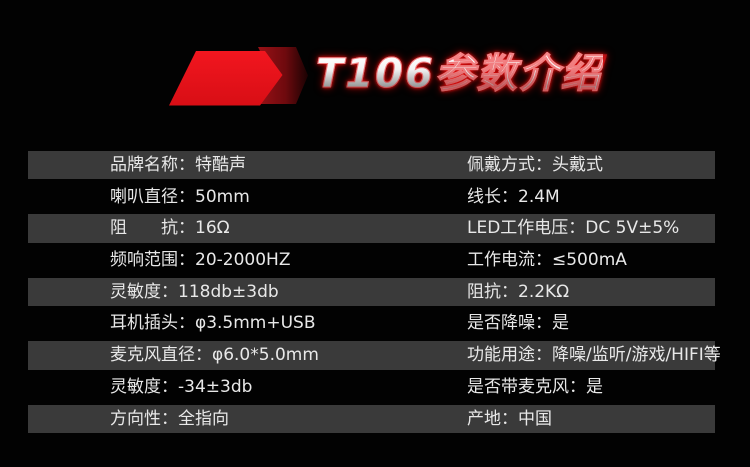  Describe the element at coordinates (371, 323) in the screenshot. I see `spec-row: 耳机插头：φ3.5mm+USB 是否降噪：是` at that location.